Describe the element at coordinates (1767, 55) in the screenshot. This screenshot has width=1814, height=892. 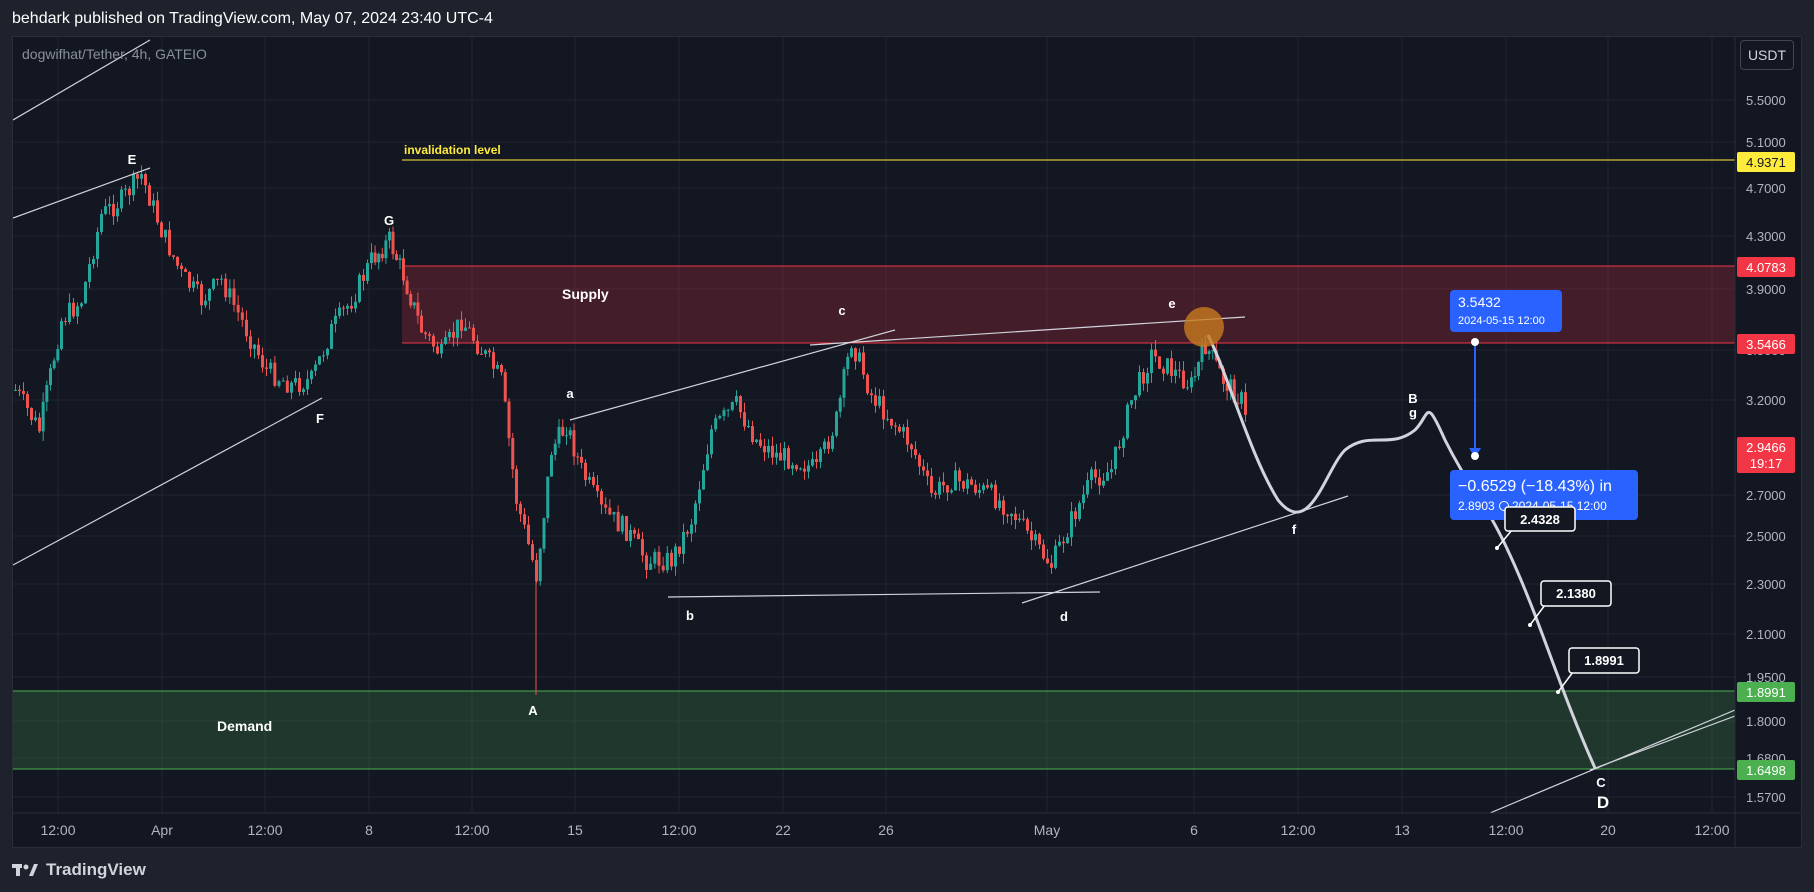
I see `currency-button: USDT` at that location.